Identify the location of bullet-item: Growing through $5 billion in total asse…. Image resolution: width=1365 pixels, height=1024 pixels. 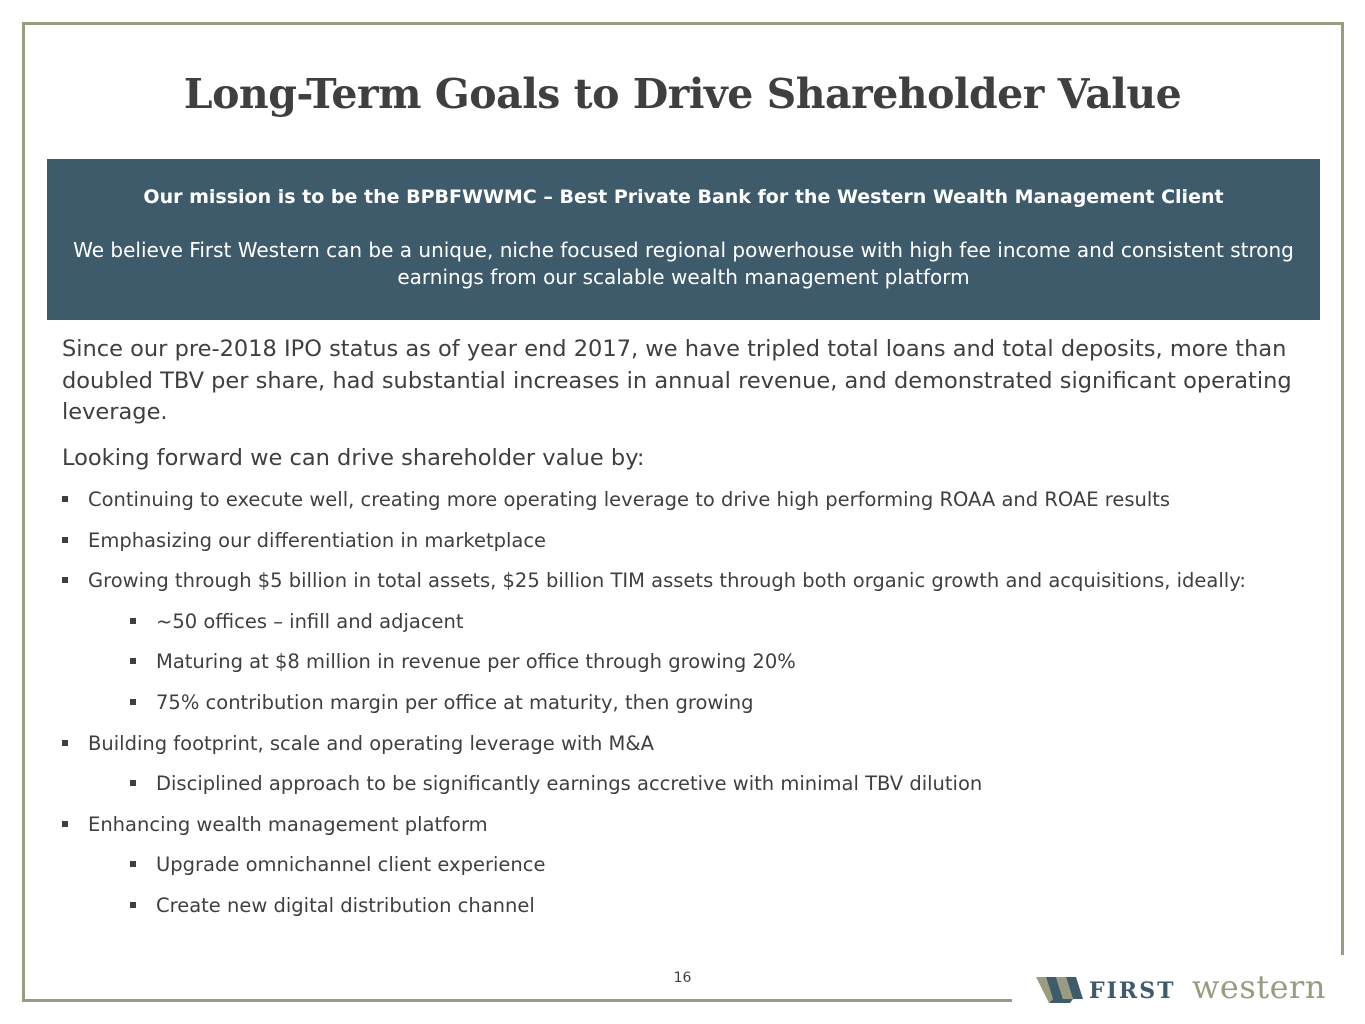
(702, 581).